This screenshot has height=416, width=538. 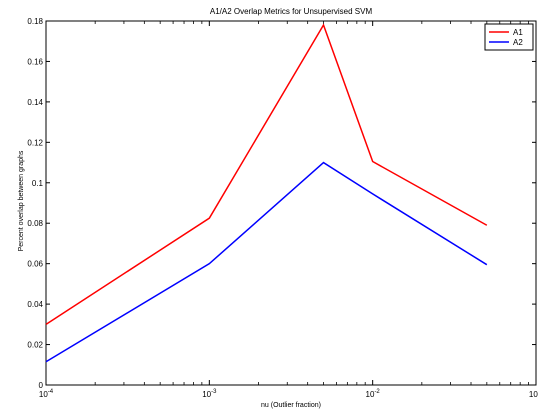 What do you see at coordinates (35, 264) in the screenshot?
I see `y-tick-label: 0.06` at bounding box center [35, 264].